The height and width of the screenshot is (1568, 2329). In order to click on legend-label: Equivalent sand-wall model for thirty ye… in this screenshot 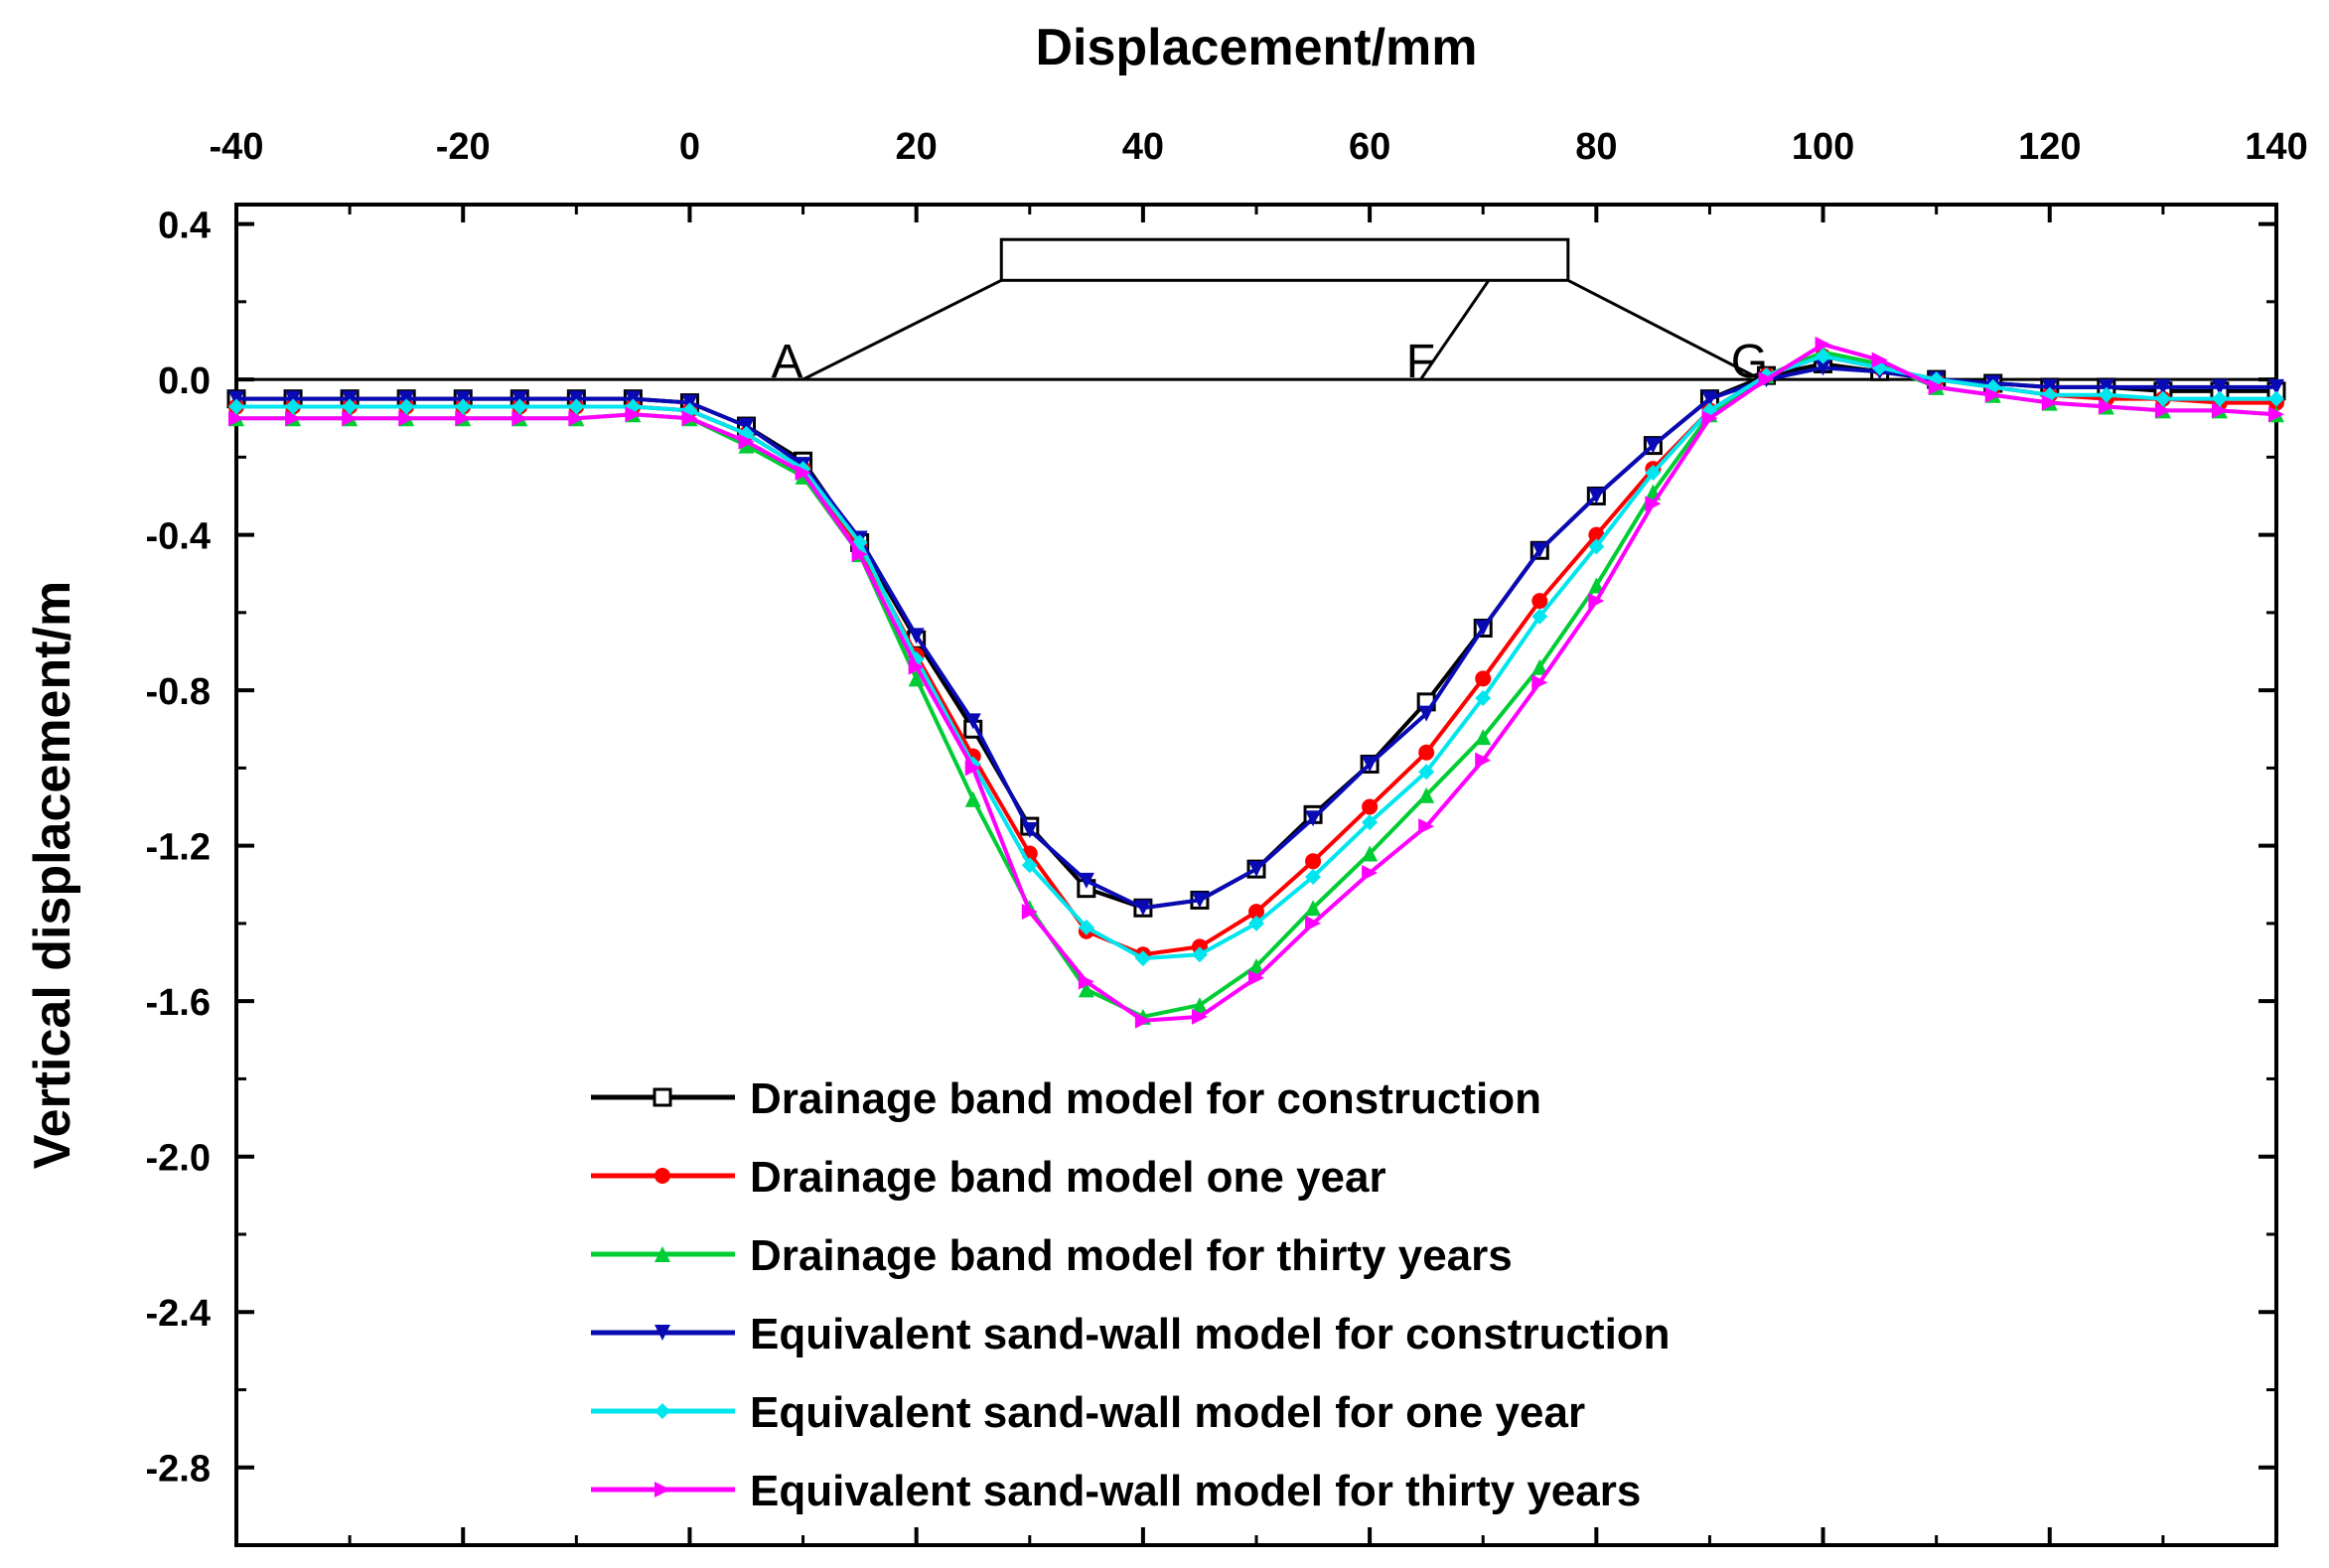, I will do `click(1195, 1491)`.